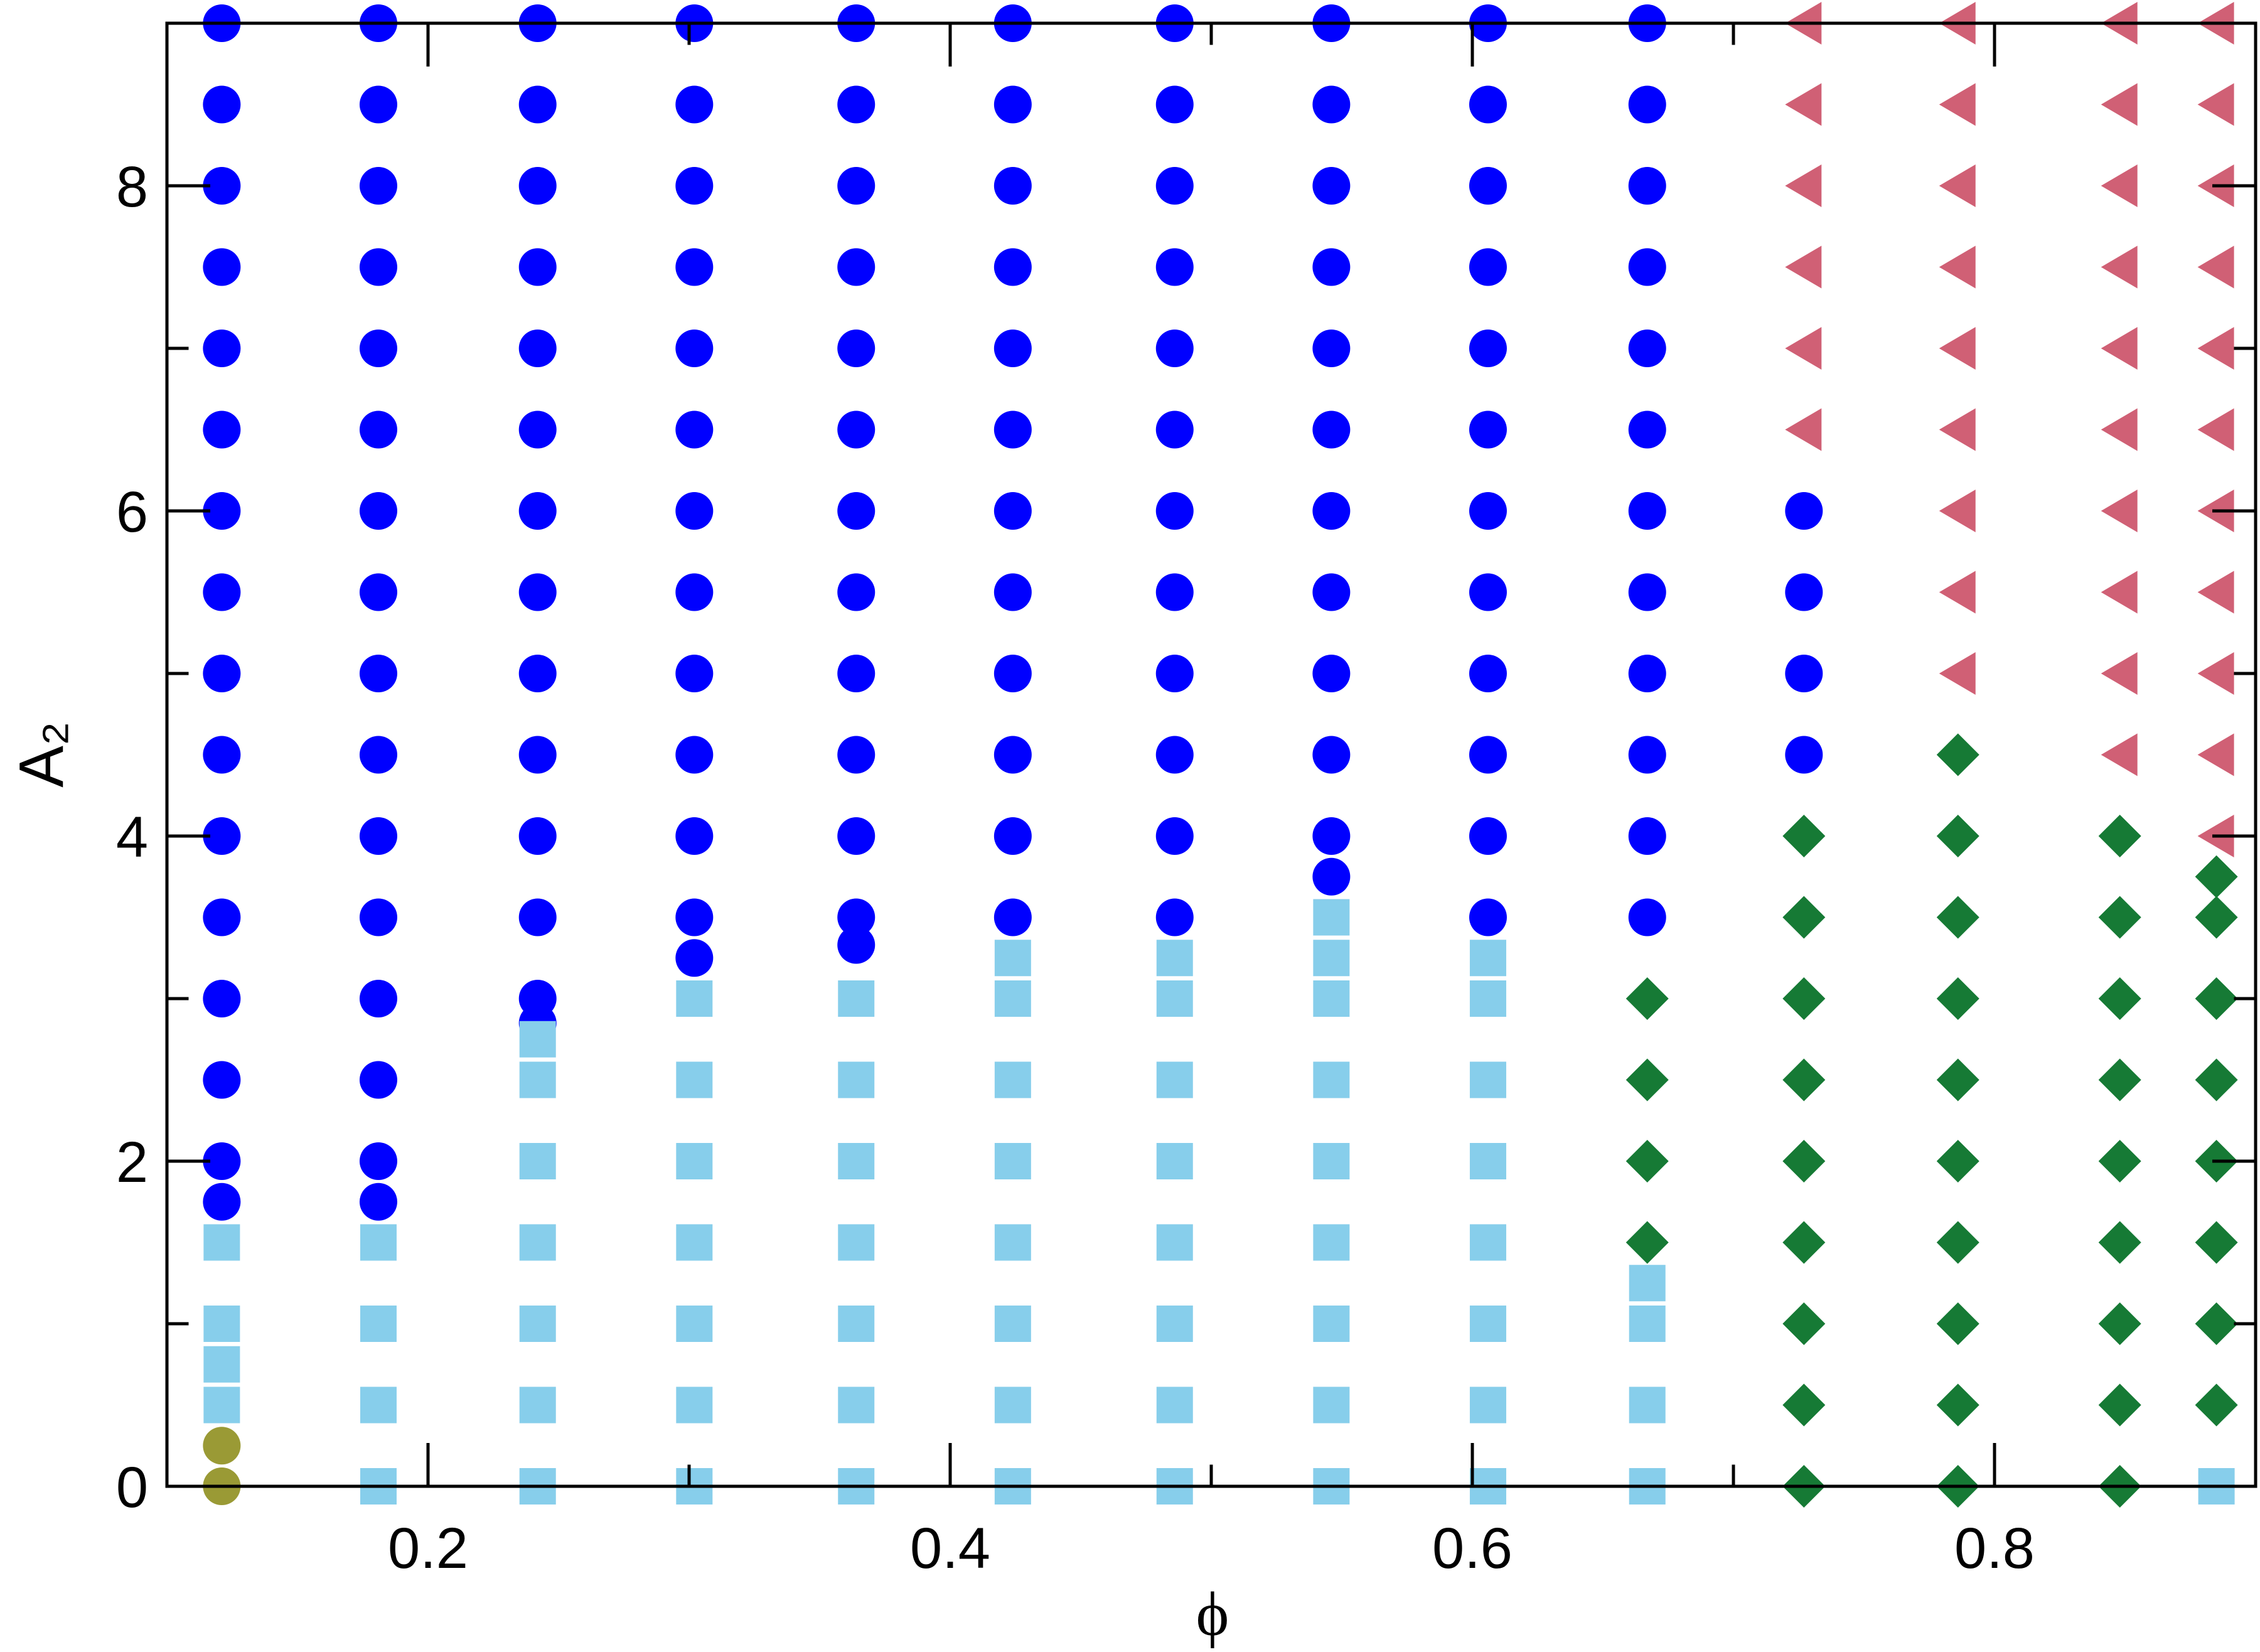  I want to click on y-tick-label: 8, so click(132, 187).